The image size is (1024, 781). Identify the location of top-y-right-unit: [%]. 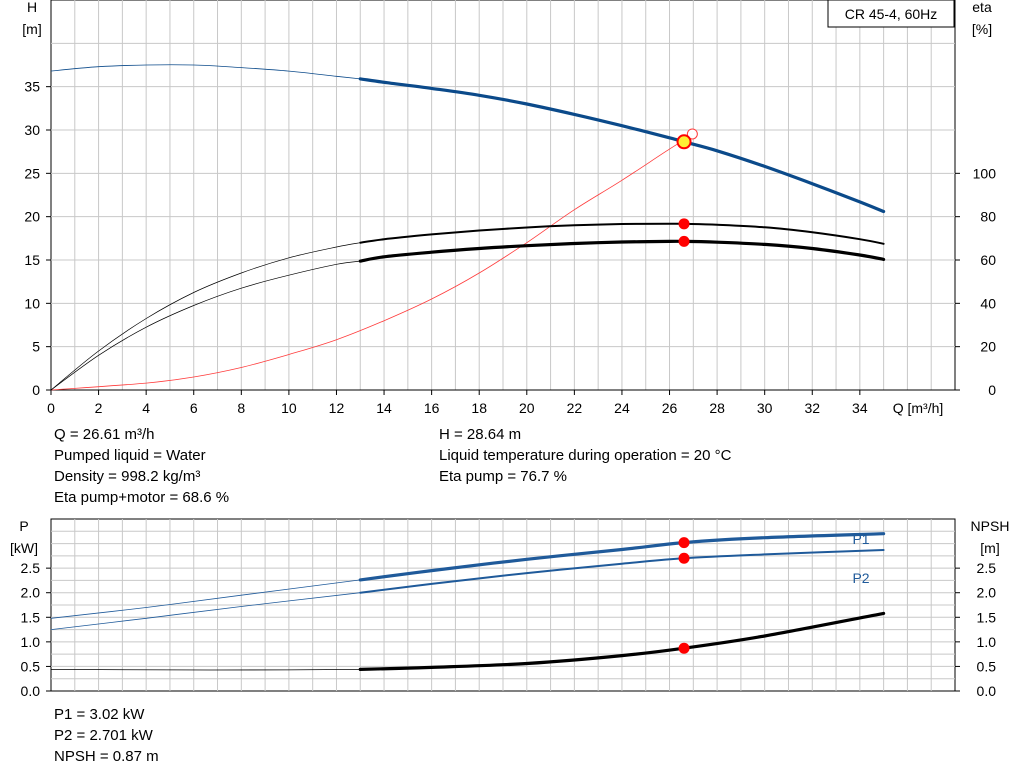
(982, 29).